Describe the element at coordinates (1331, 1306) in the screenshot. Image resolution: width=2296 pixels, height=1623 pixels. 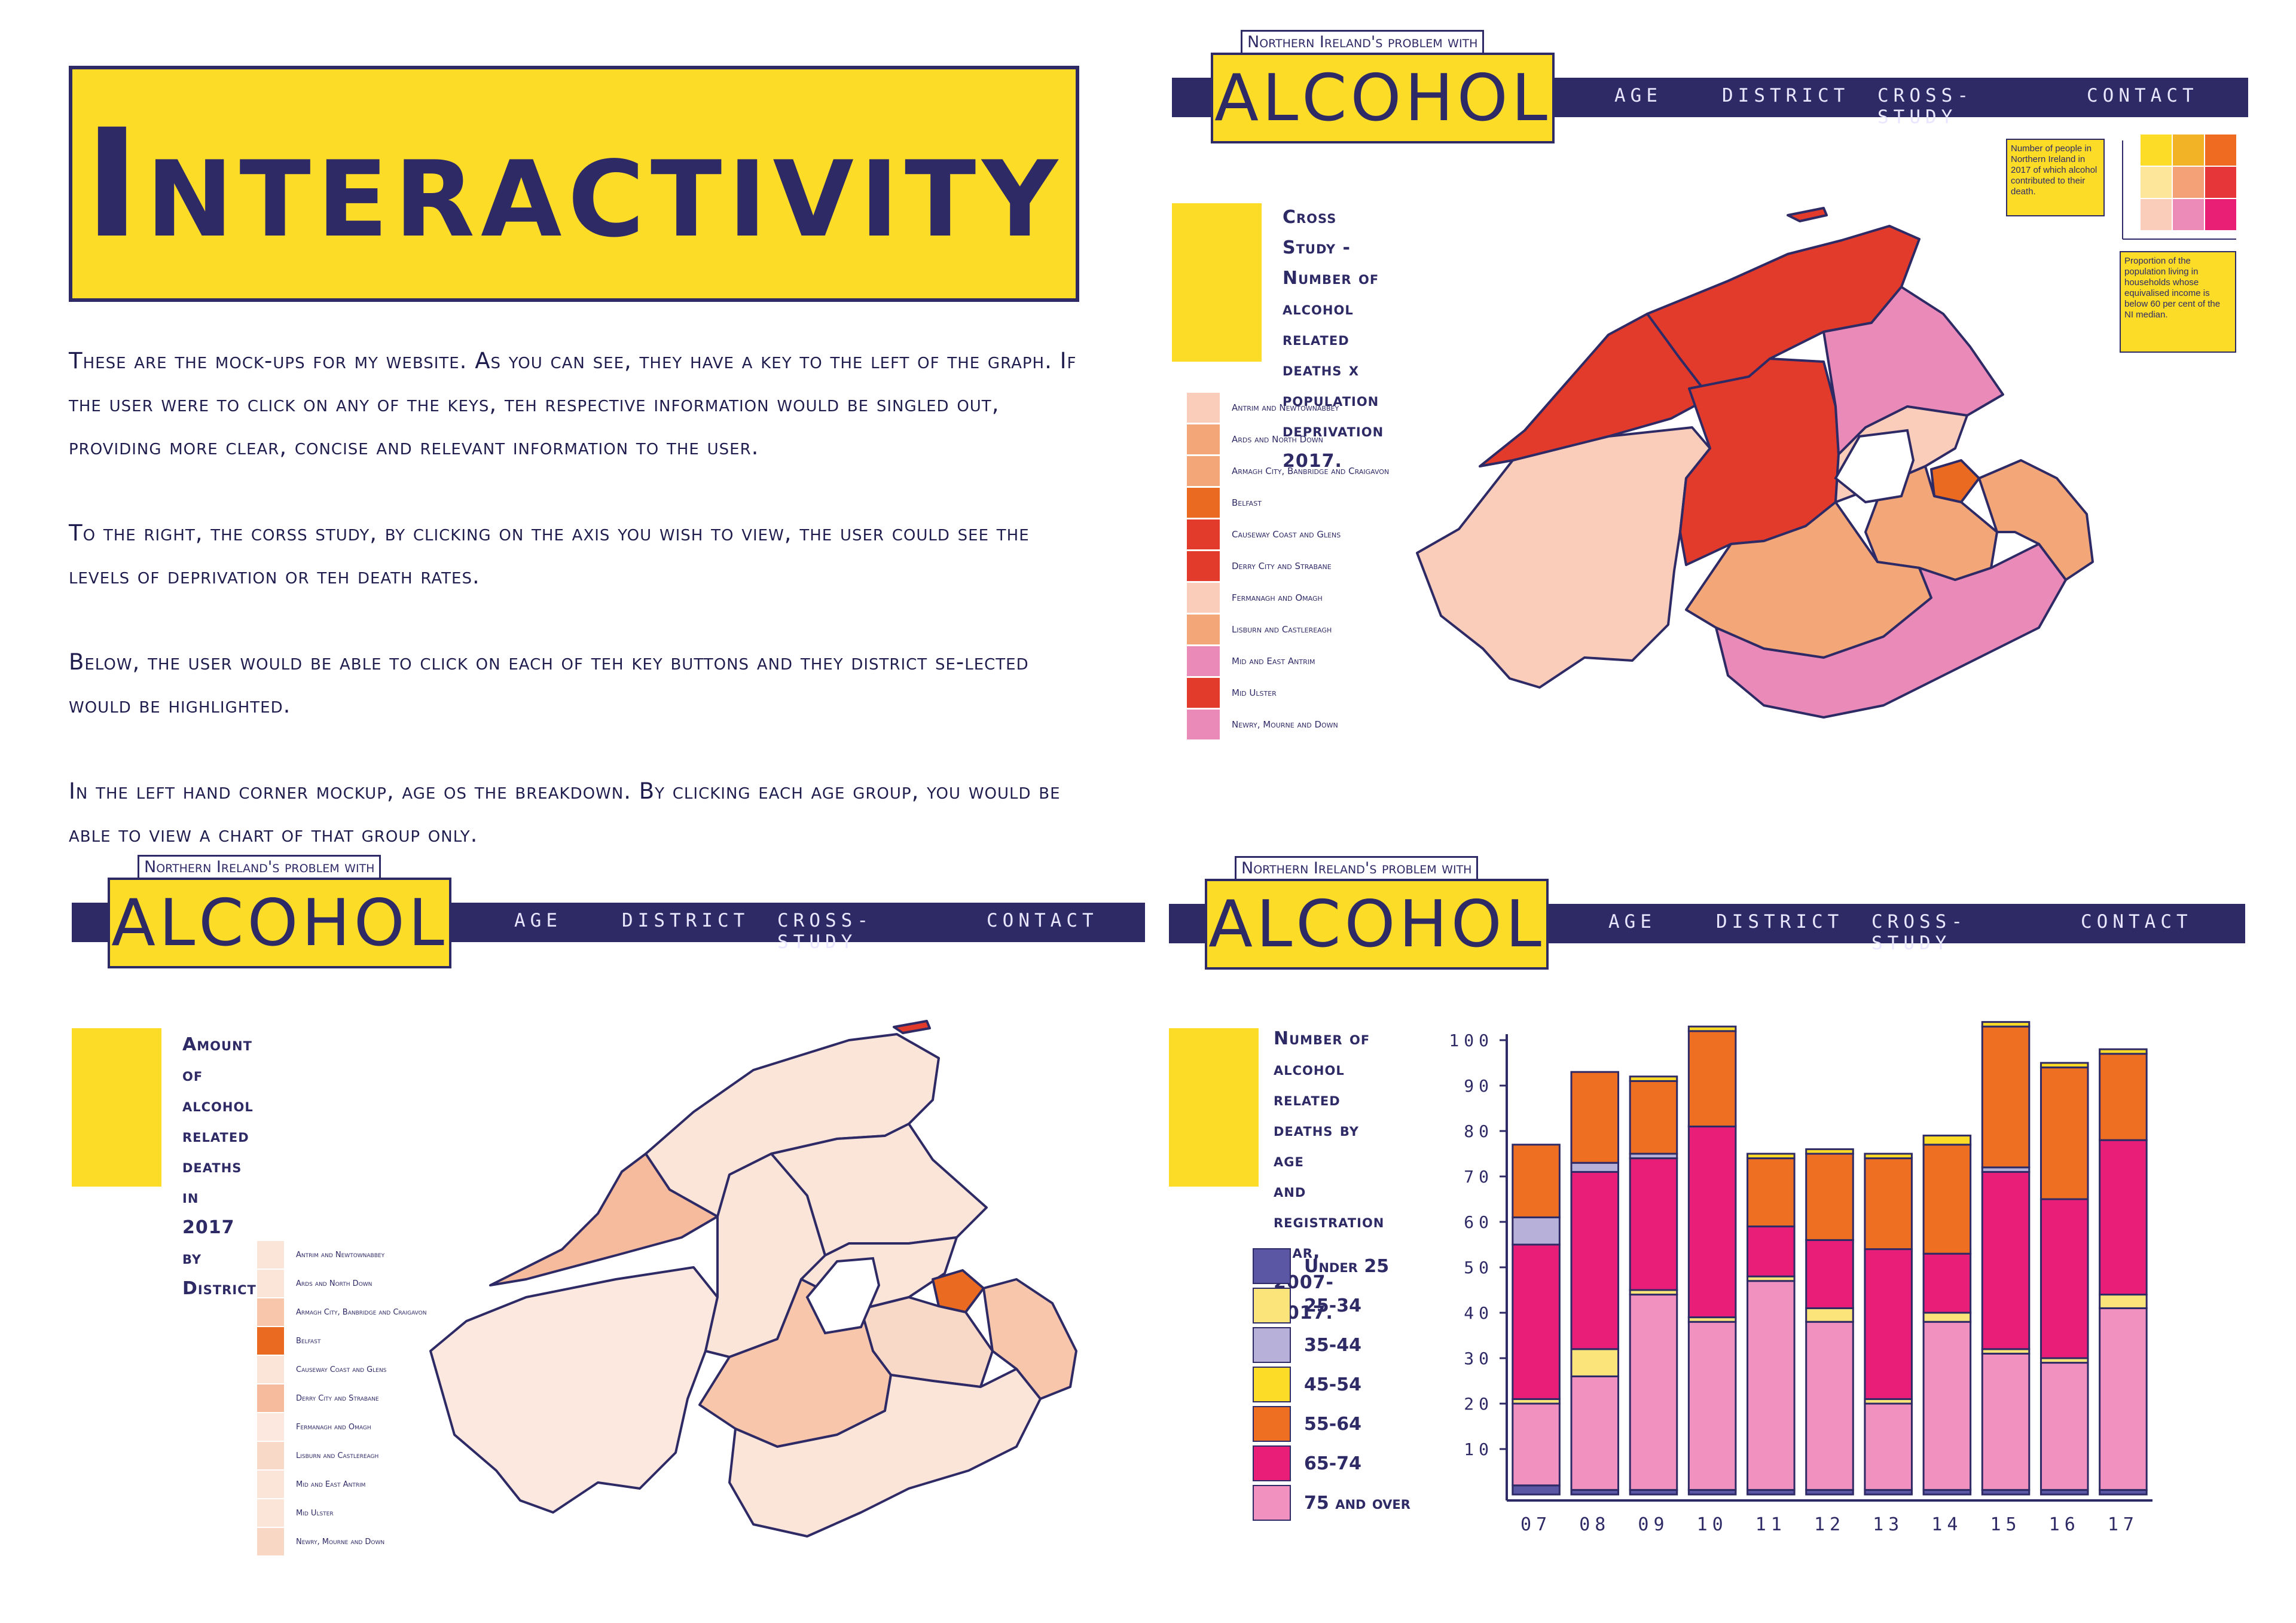
I see `age-legend-item: 25-34` at that location.